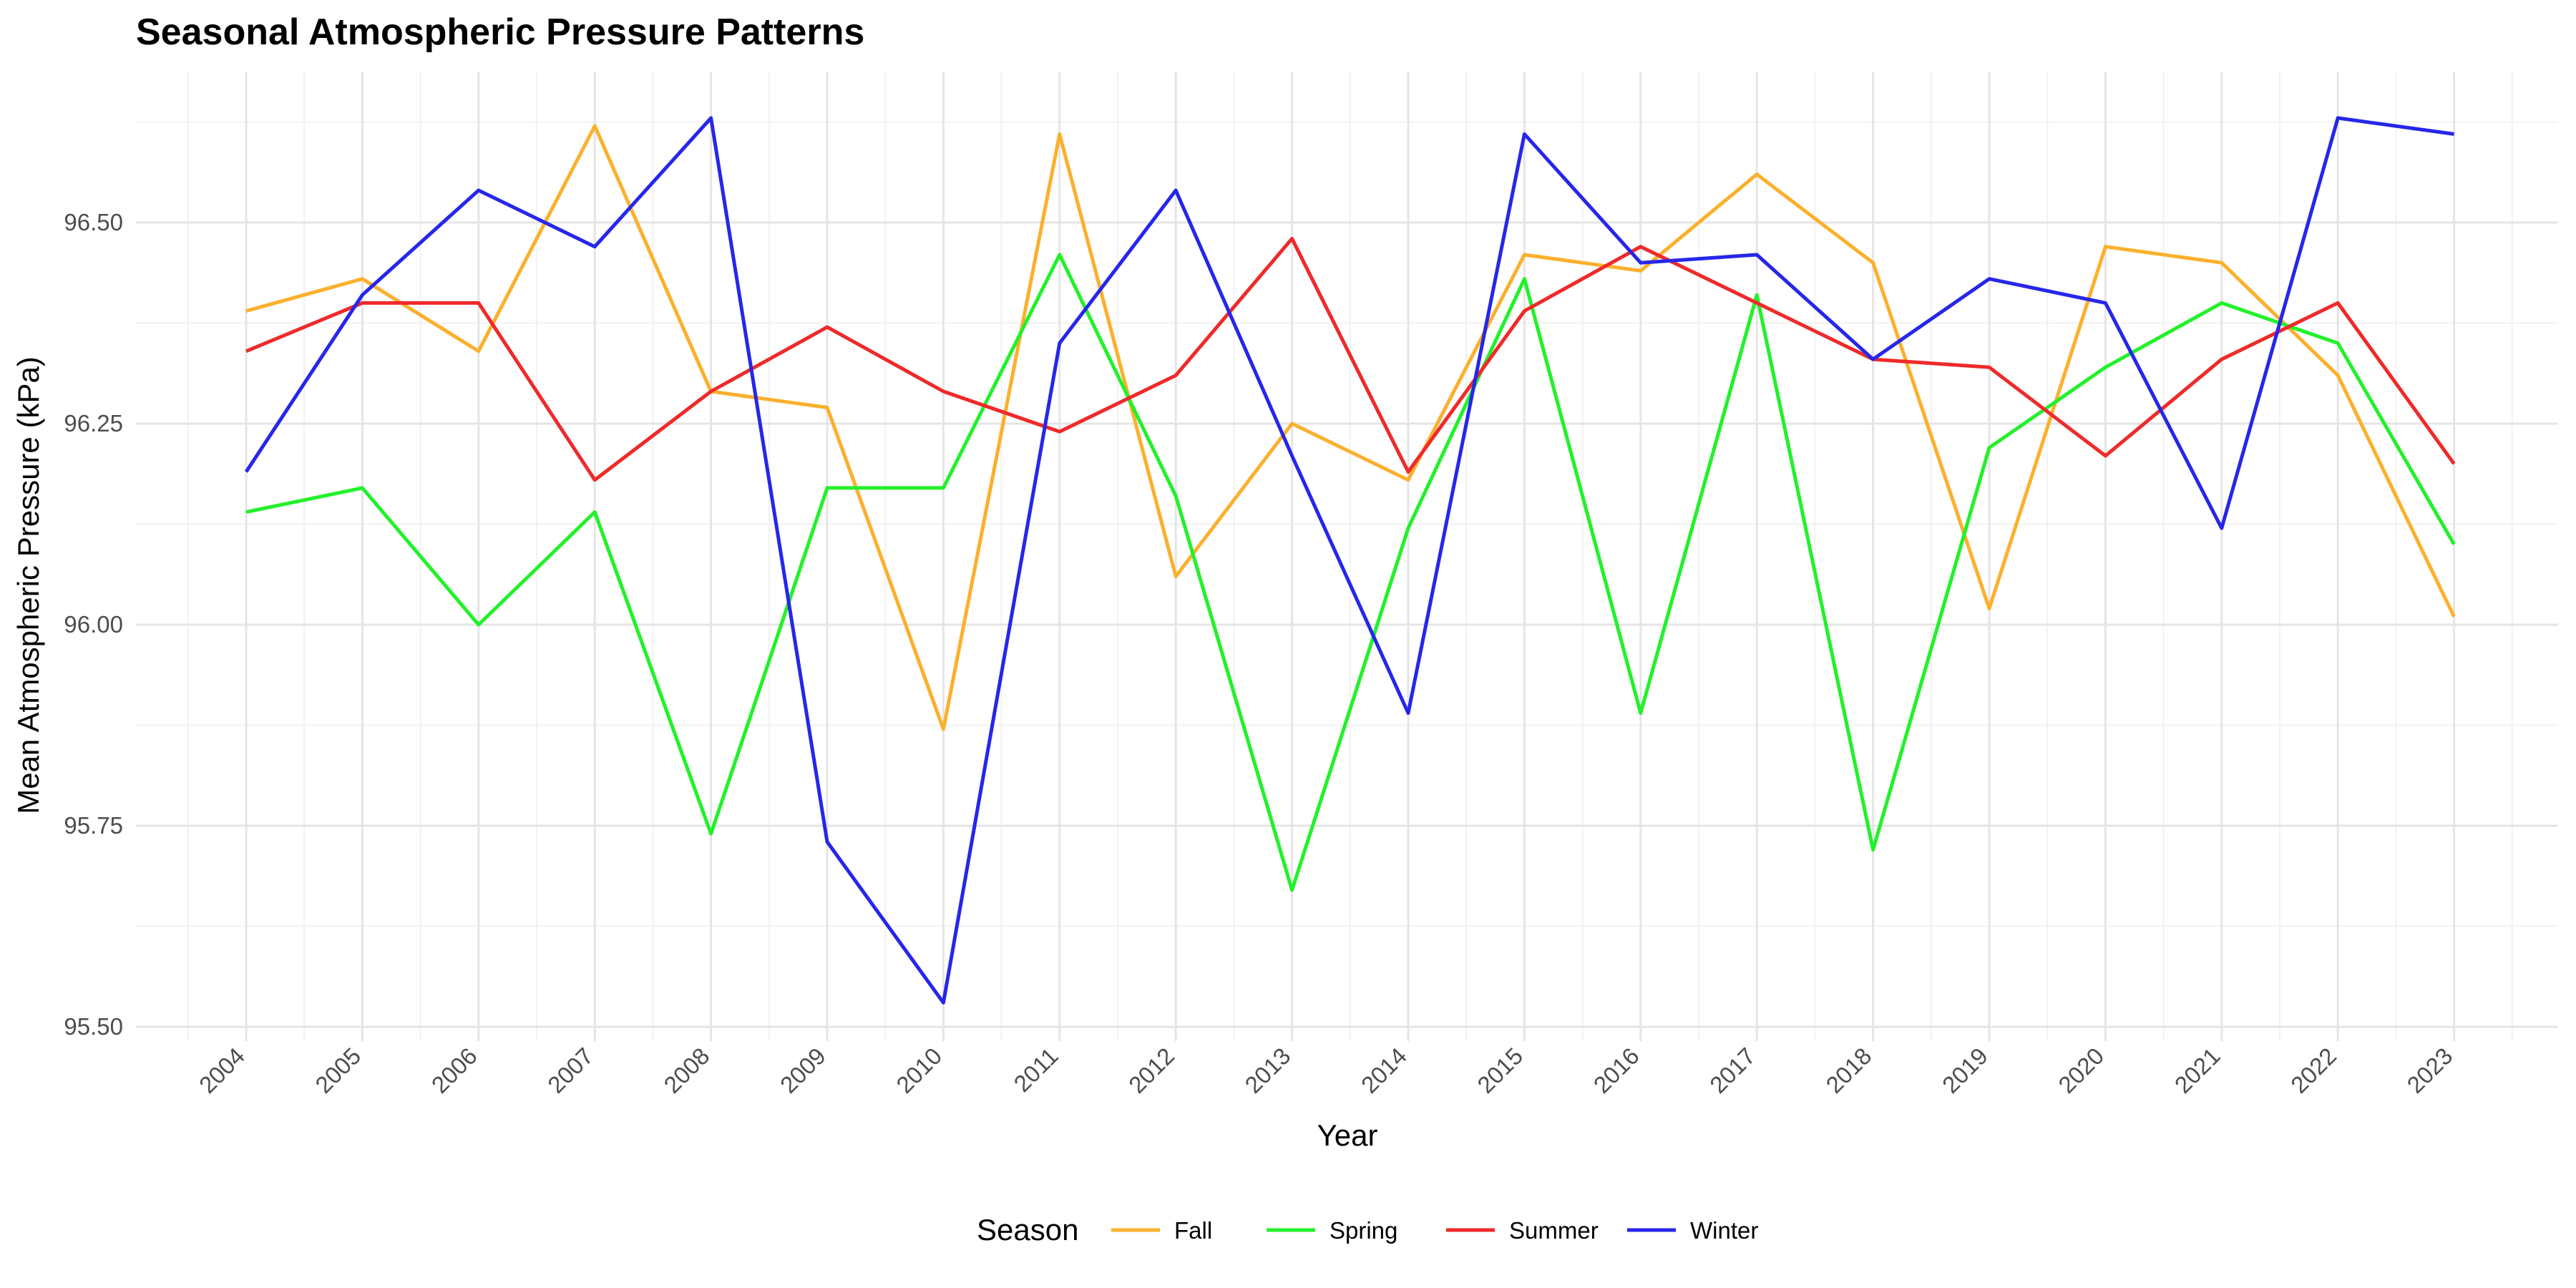  What do you see at coordinates (28, 585) in the screenshot?
I see `y-axis-title: Mean Atmospheric Pressure (kPa)` at bounding box center [28, 585].